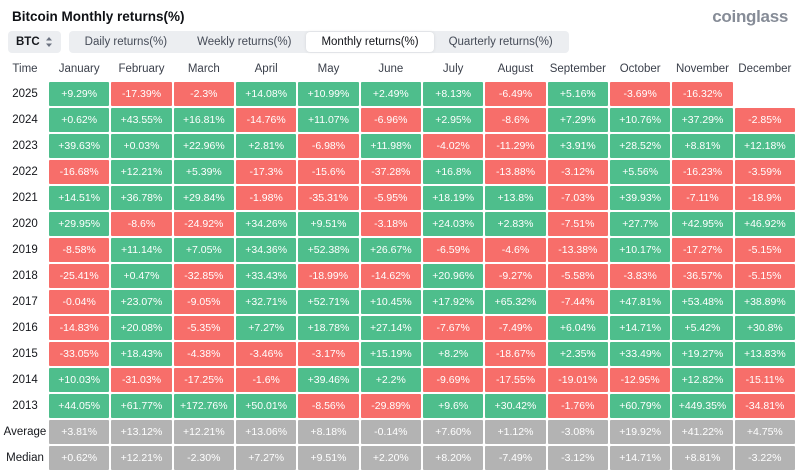  Describe the element at coordinates (328, 172) in the screenshot. I see `heatmap-cell: -15.6%` at that location.